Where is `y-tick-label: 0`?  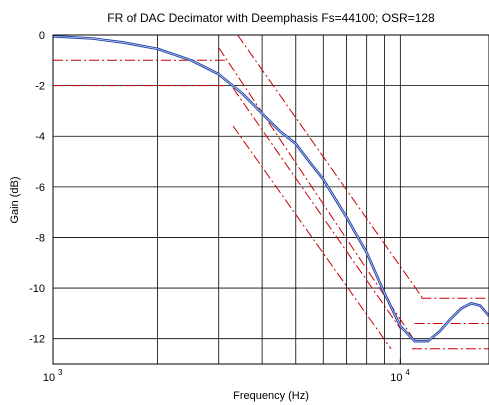
y-tick-label: 0 is located at coordinates (42, 36).